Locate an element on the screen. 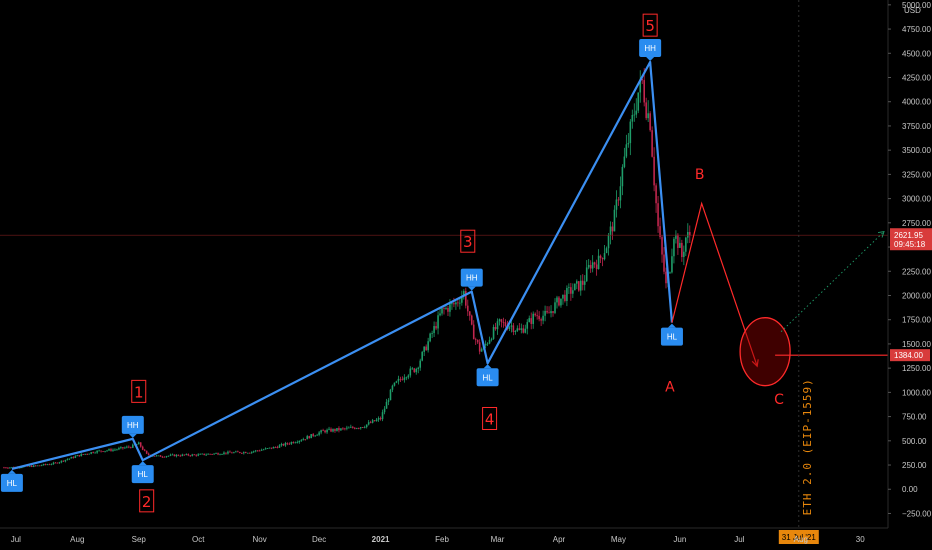 This screenshot has height=550, width=932. rebound-arrowhead is located at coordinates (881, 234).